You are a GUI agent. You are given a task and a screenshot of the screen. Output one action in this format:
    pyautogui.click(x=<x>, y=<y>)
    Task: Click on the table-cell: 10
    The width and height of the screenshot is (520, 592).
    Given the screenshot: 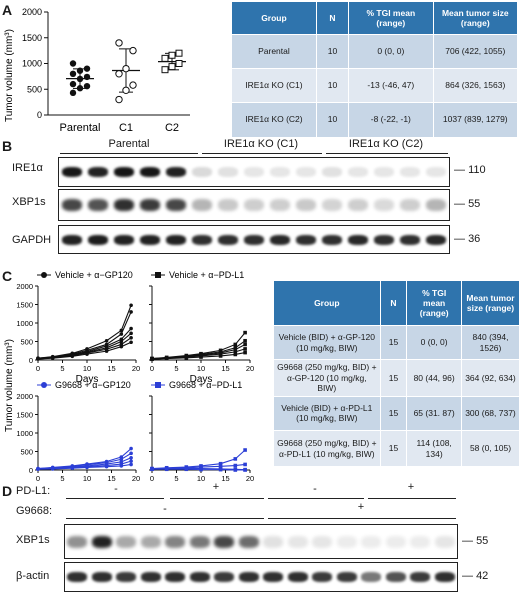 What is the action you would take?
    pyautogui.click(x=333, y=85)
    